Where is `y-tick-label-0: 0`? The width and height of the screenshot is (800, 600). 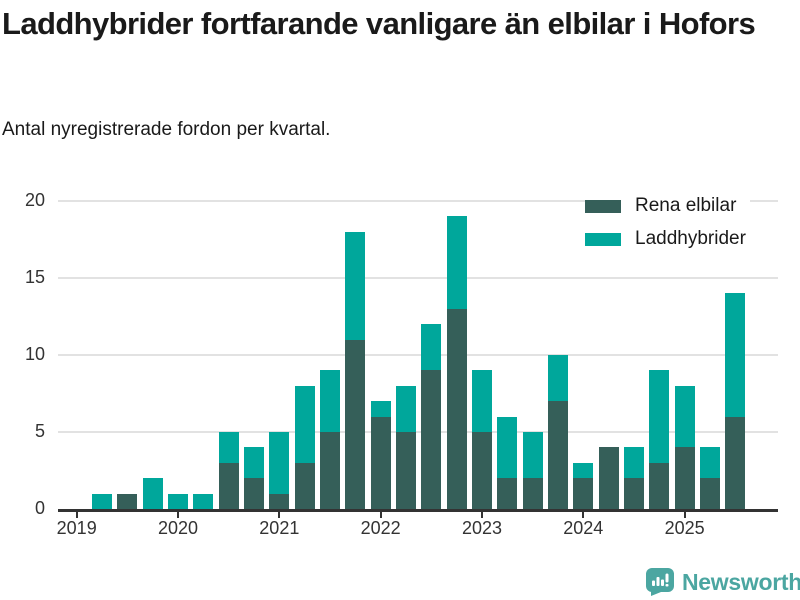 y-tick-label-0: 0 is located at coordinates (39, 508).